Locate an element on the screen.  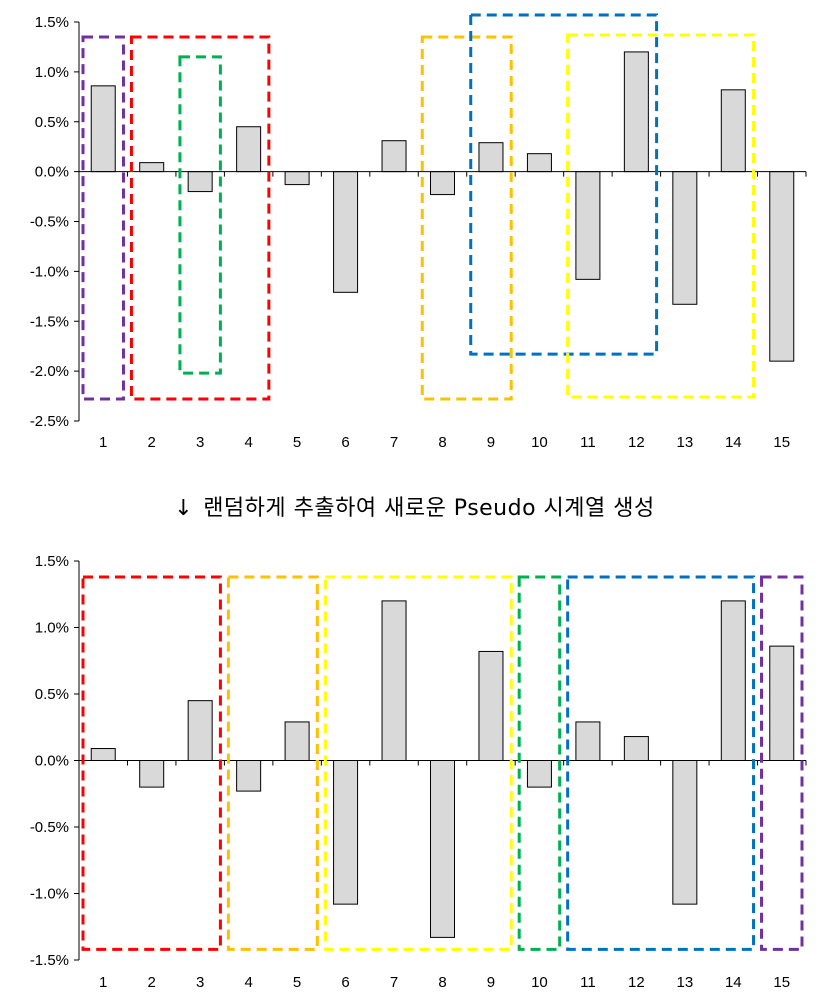
y-tick-label: -2.5% is located at coordinates (49, 421).